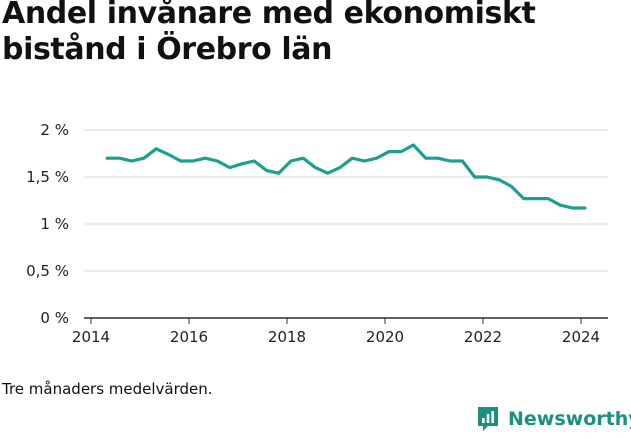 This screenshot has width=631, height=439. Describe the element at coordinates (91, 337) in the screenshot. I see `x-tick-label: 2014` at that location.